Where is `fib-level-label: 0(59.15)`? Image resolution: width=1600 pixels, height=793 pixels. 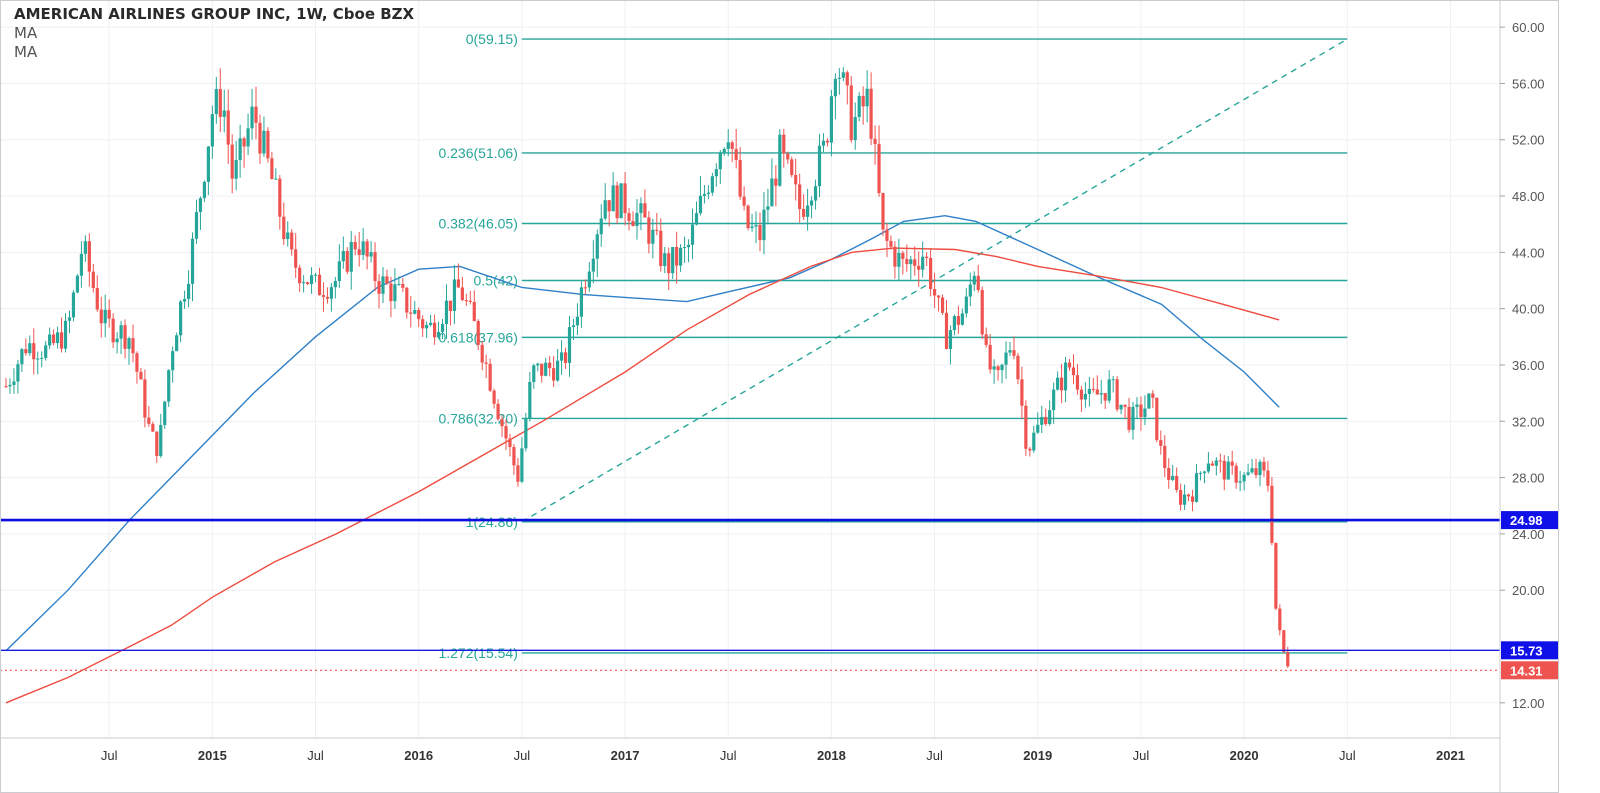
fib-level-label: 0(59.15) is located at coordinates (492, 39).